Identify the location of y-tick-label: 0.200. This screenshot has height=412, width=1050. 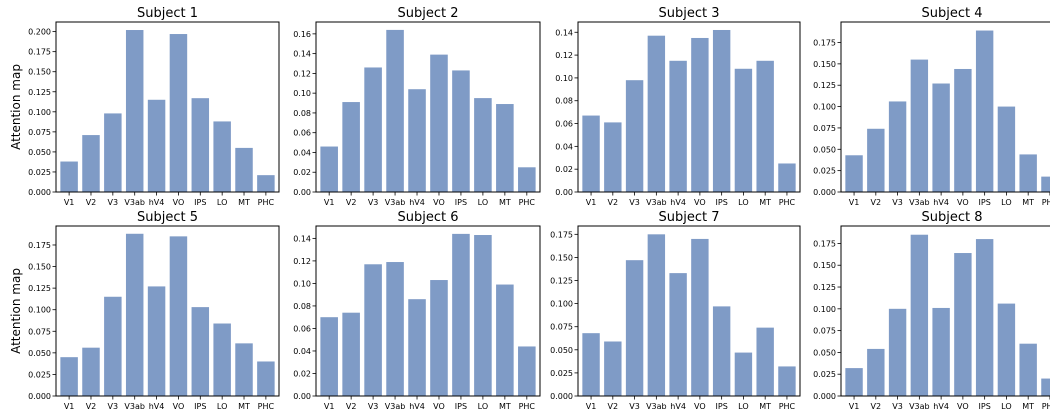
(39, 32).